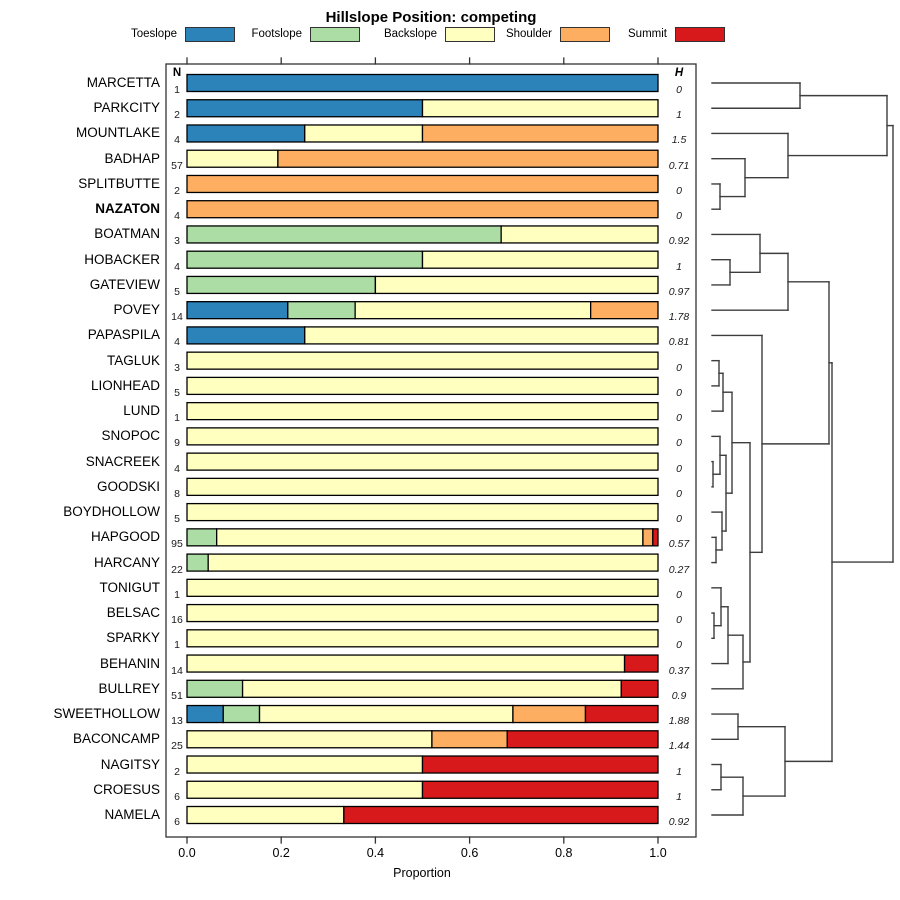  What do you see at coordinates (422, 613) in the screenshot?
I see `bar-row-belsac` at bounding box center [422, 613].